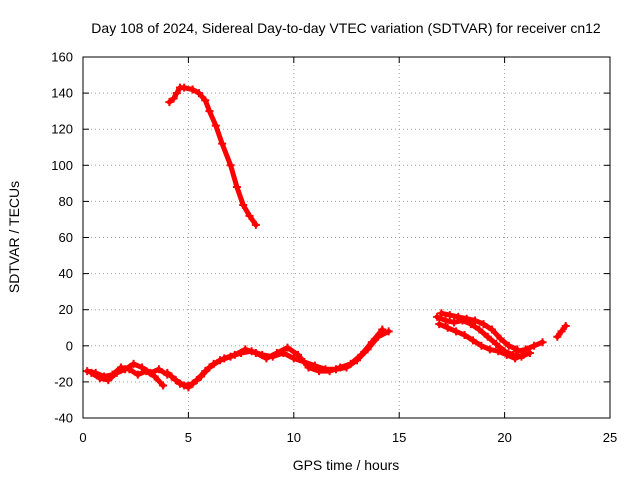 The image size is (640, 480). What do you see at coordinates (66, 201) in the screenshot?
I see `y-tick-label: 80` at bounding box center [66, 201].